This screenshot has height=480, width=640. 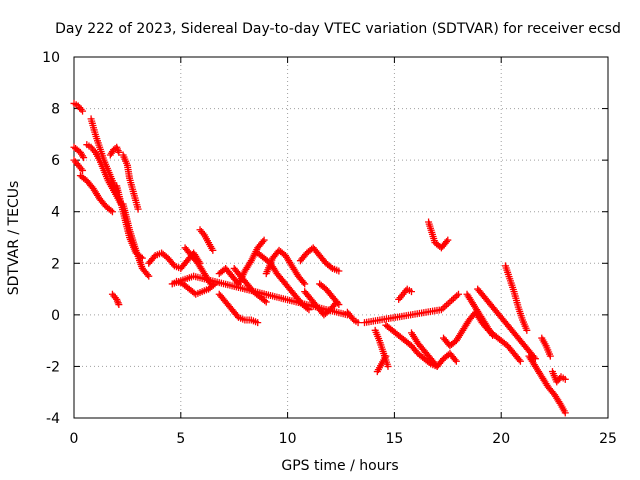 What do you see at coordinates (51, 58) in the screenshot?
I see `y-tick-label: 10` at bounding box center [51, 58].